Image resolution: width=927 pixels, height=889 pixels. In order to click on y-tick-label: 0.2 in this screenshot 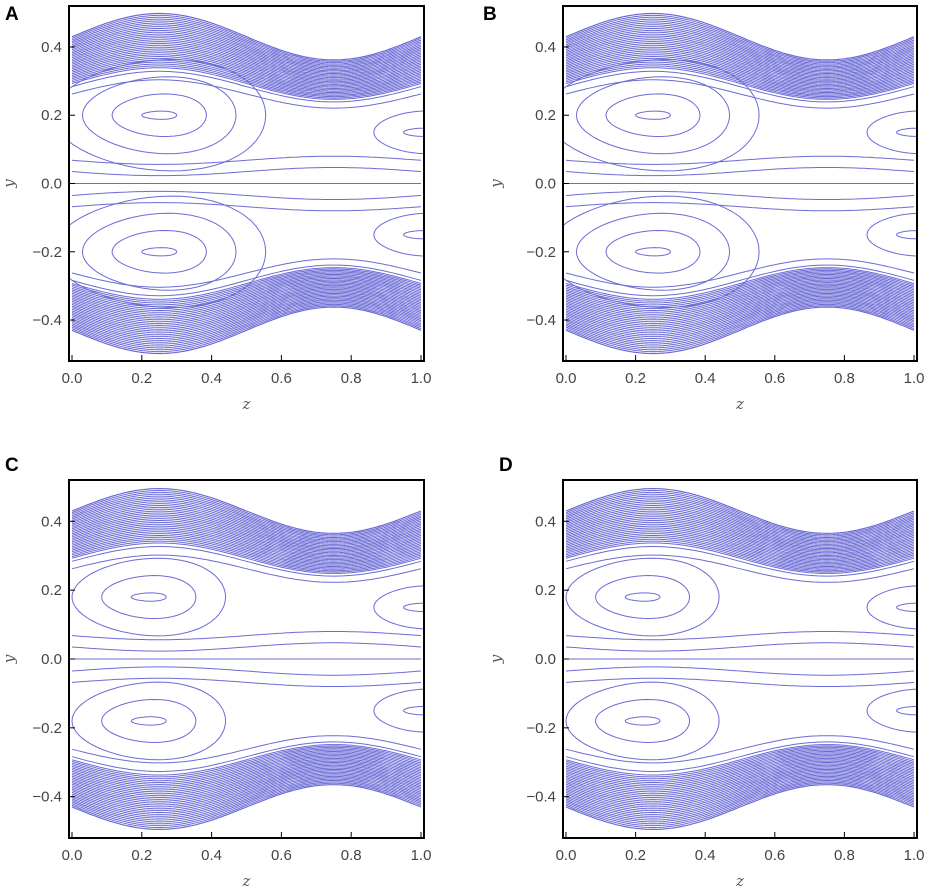, I will do `click(545, 115)`.